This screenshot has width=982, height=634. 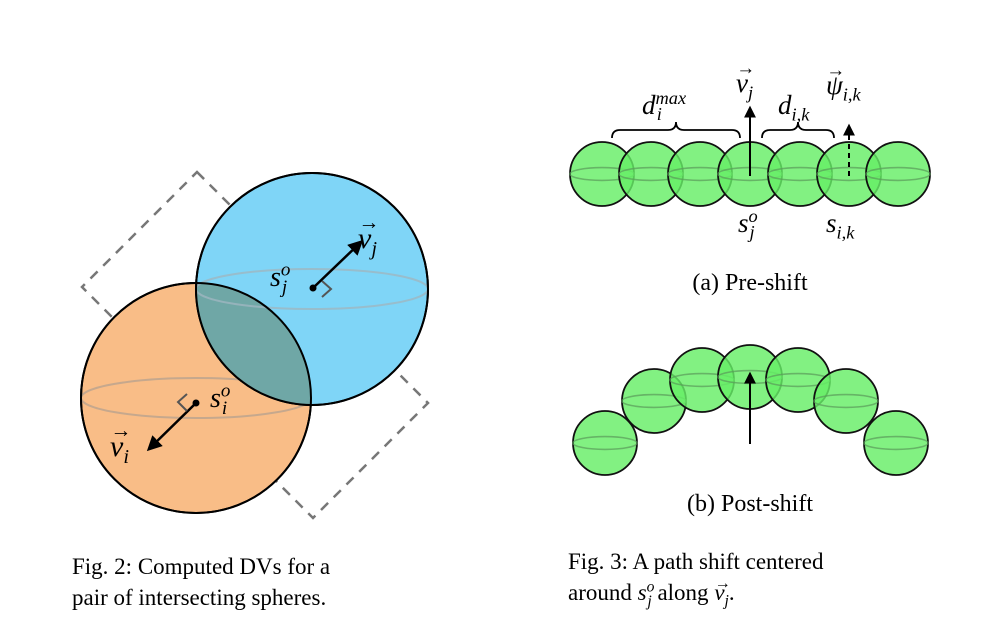 I want to click on fig2-caption-line2: pair of intersecting spheres., so click(x=199, y=597).